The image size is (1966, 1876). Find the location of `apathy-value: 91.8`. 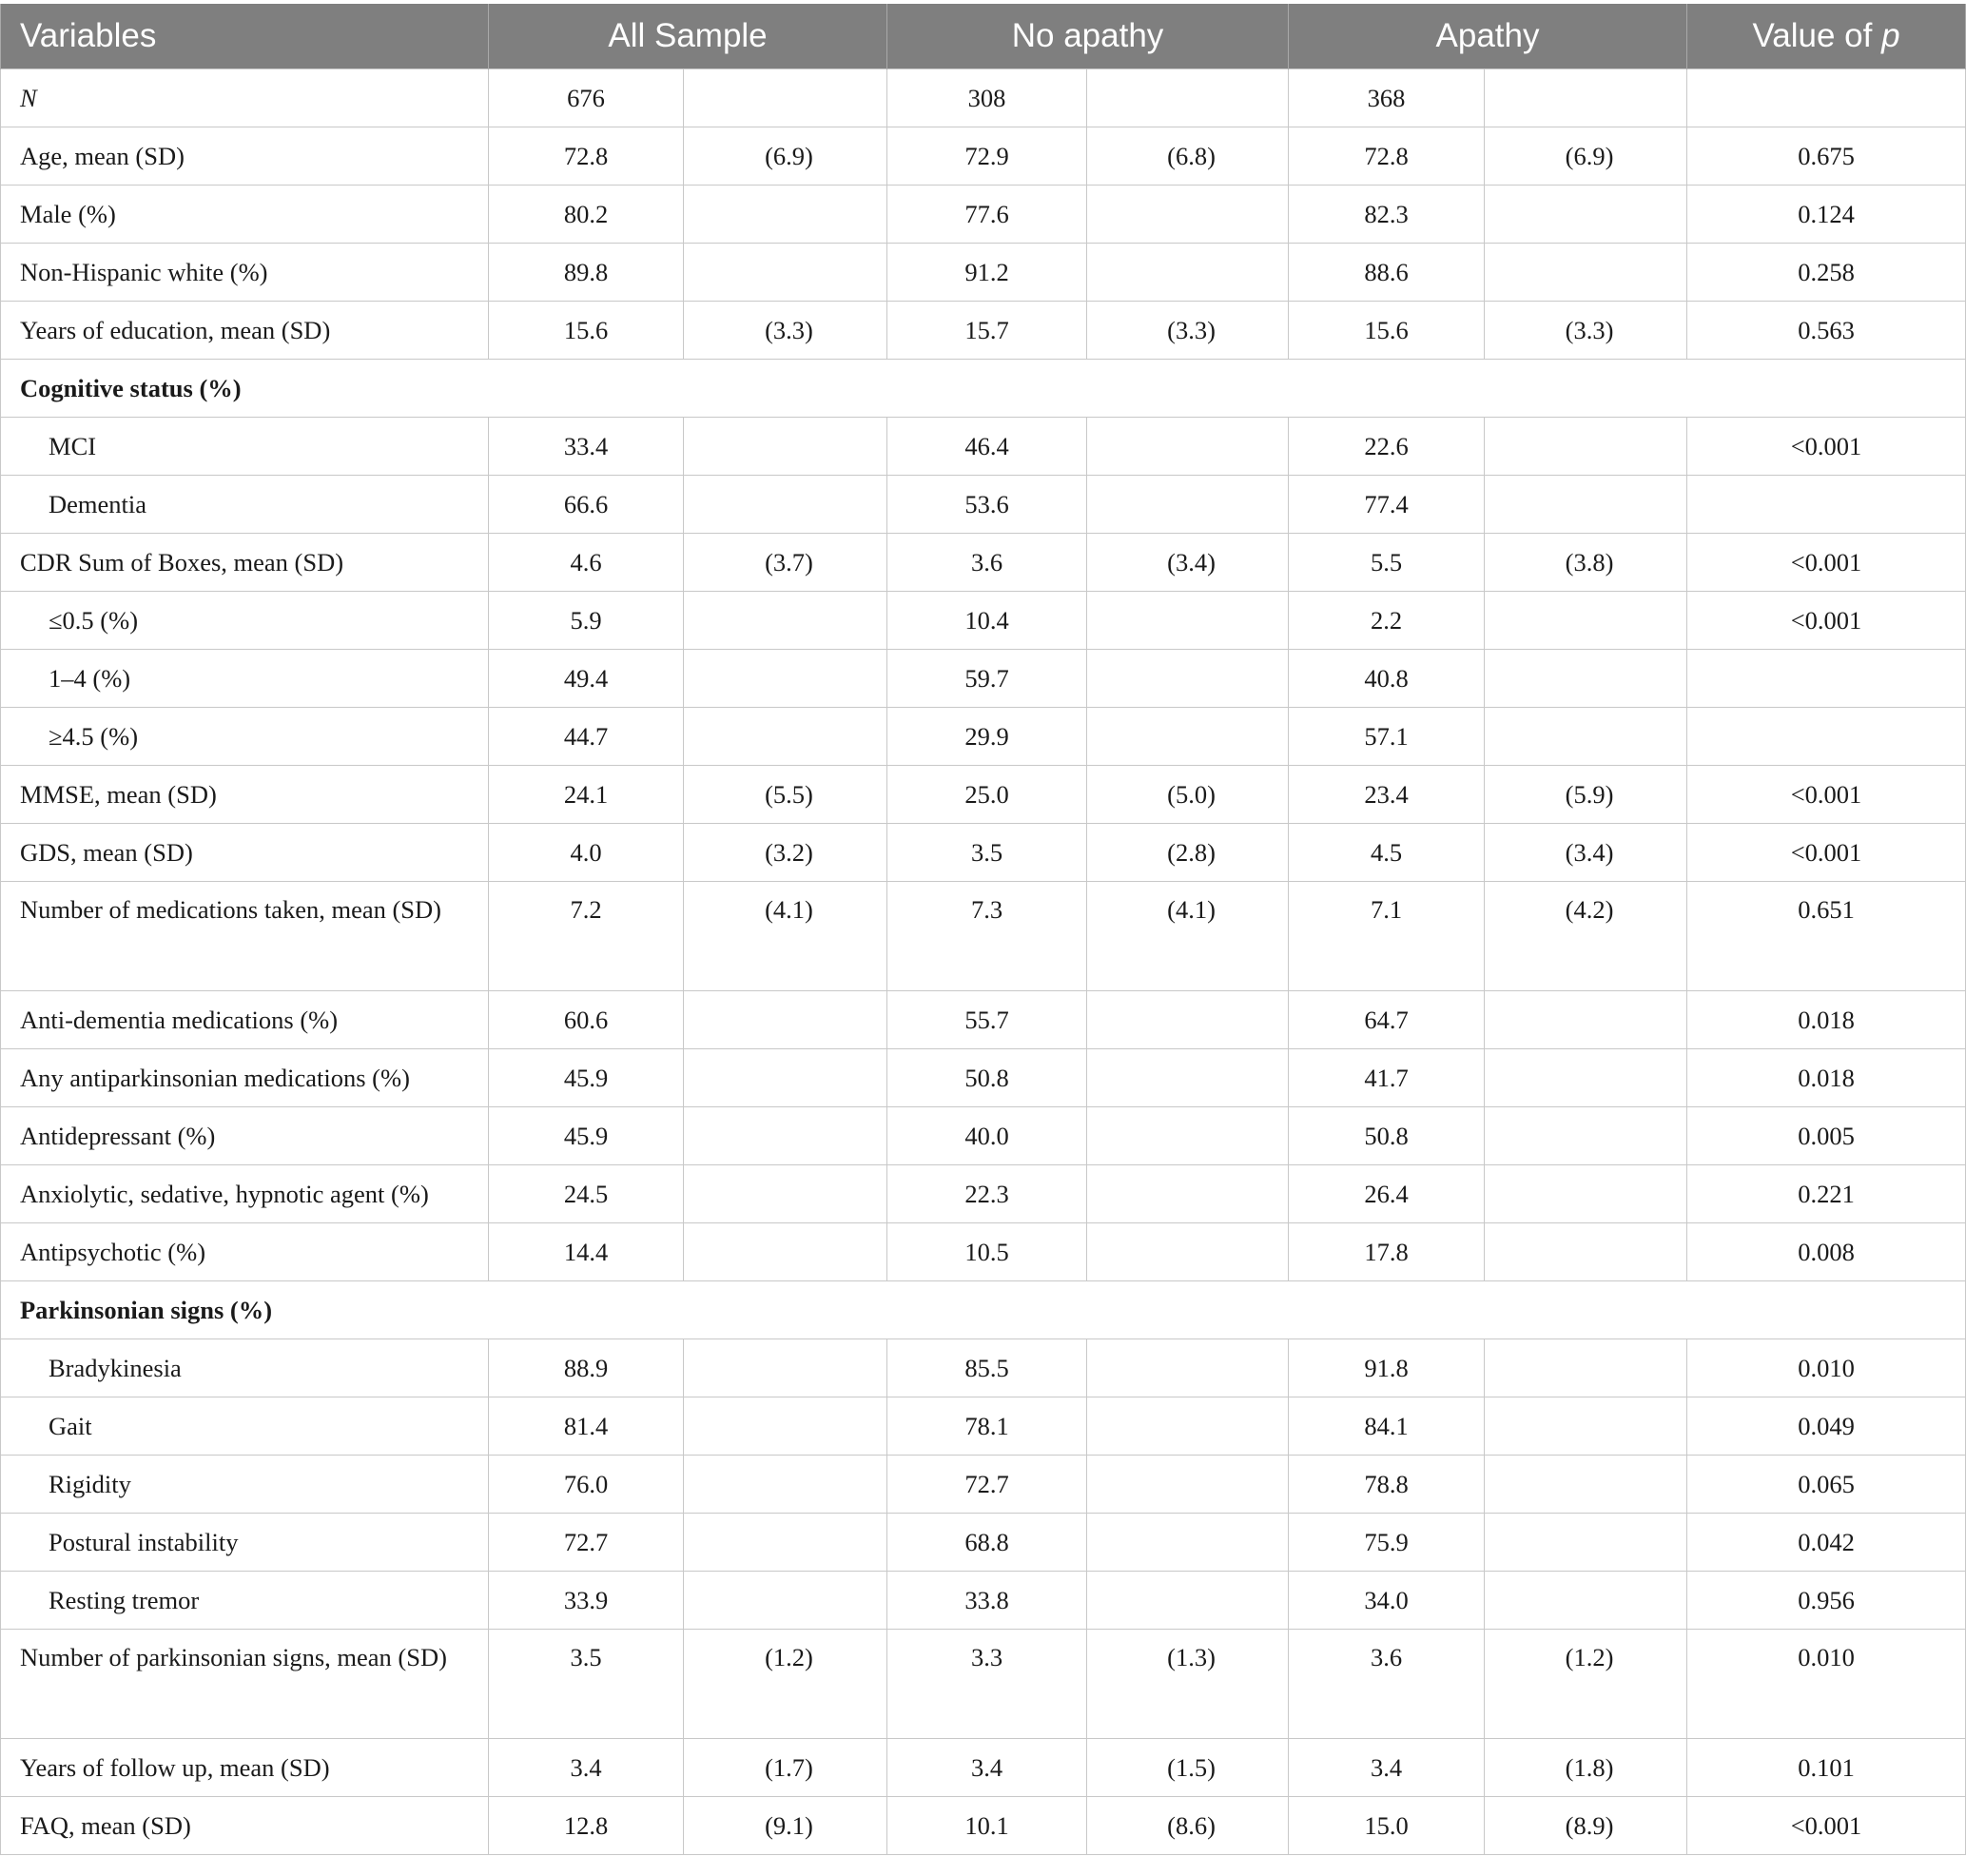

apathy-value: 91.8 is located at coordinates (1387, 1368).